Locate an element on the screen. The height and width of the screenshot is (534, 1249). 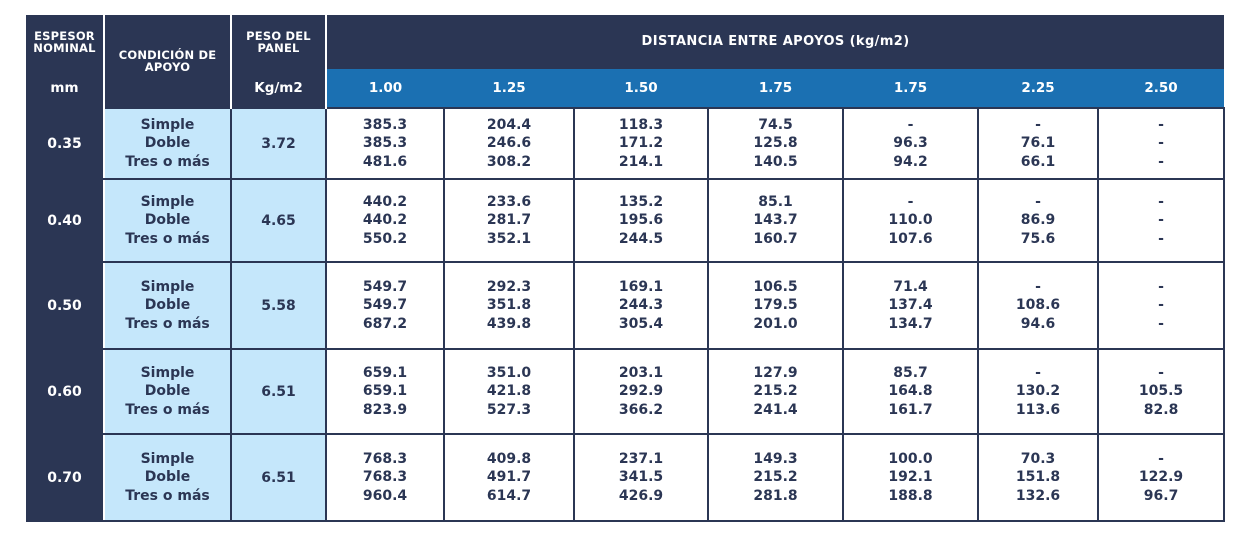
header-condicion: CONDICIÓN DE APOYO is located at coordinates (168, 61).